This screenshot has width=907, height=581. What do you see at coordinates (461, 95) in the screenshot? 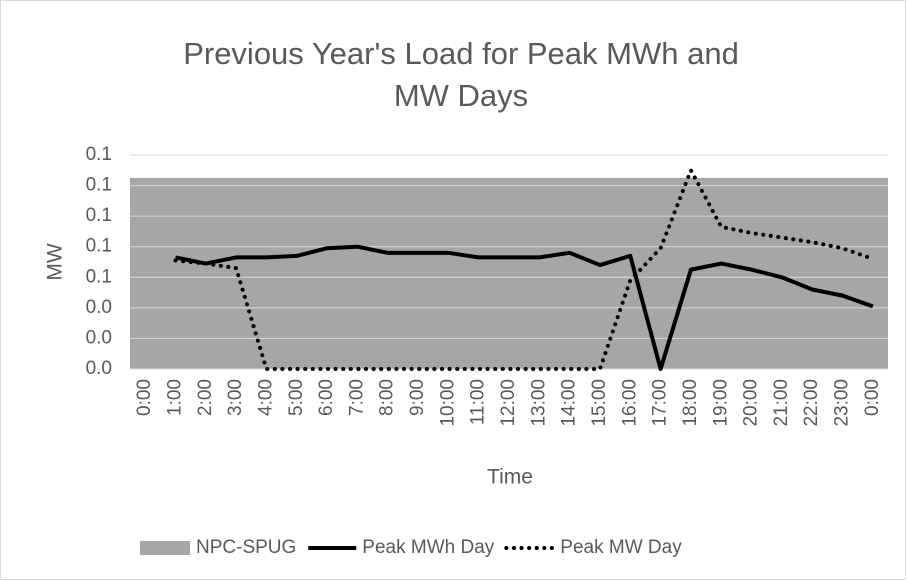
I see `chart-title: MW Days` at bounding box center [461, 95].